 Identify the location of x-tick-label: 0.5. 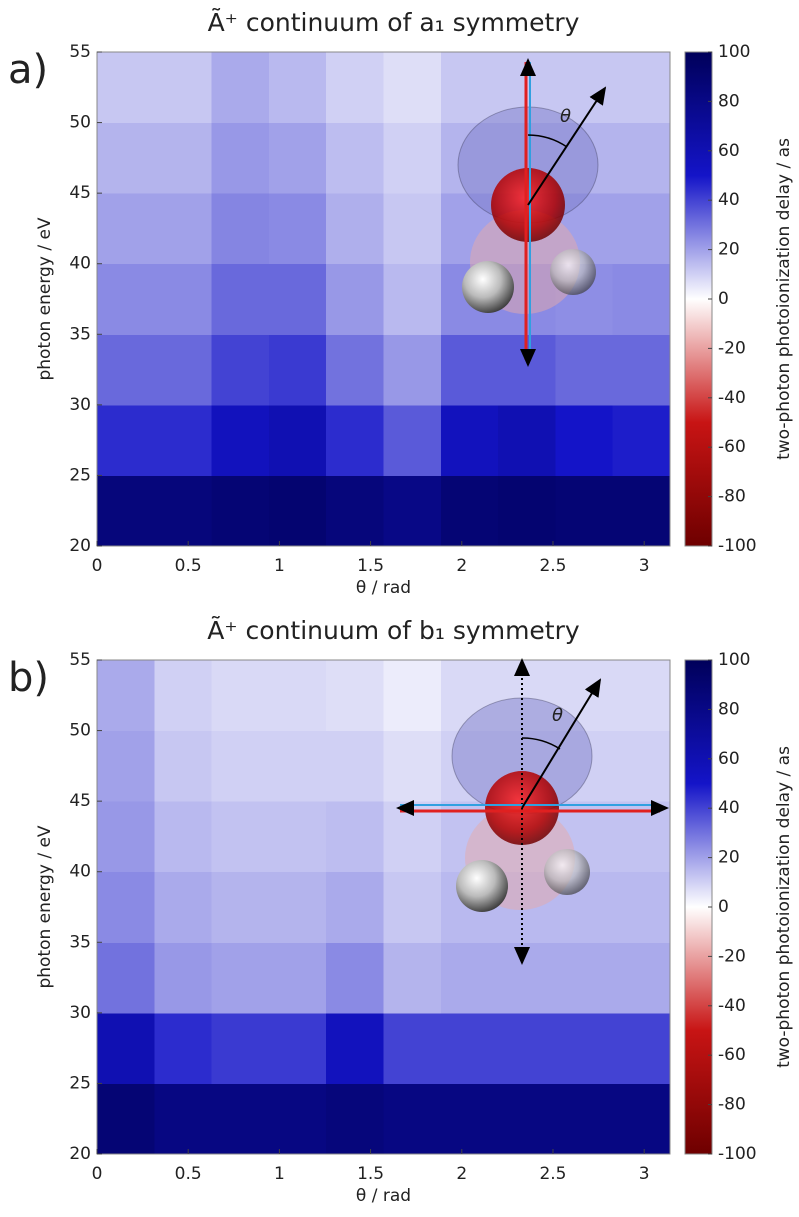
(188, 1174).